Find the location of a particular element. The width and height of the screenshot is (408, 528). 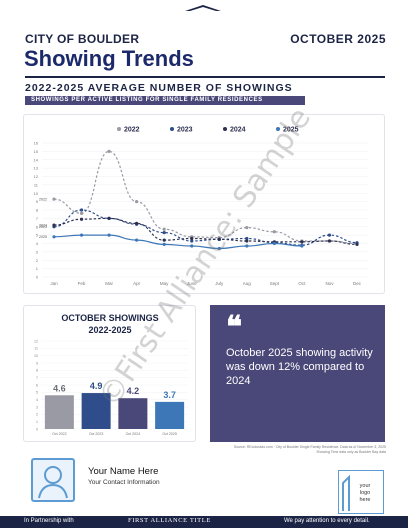

legend-label: 2023 is located at coordinates (185, 130).